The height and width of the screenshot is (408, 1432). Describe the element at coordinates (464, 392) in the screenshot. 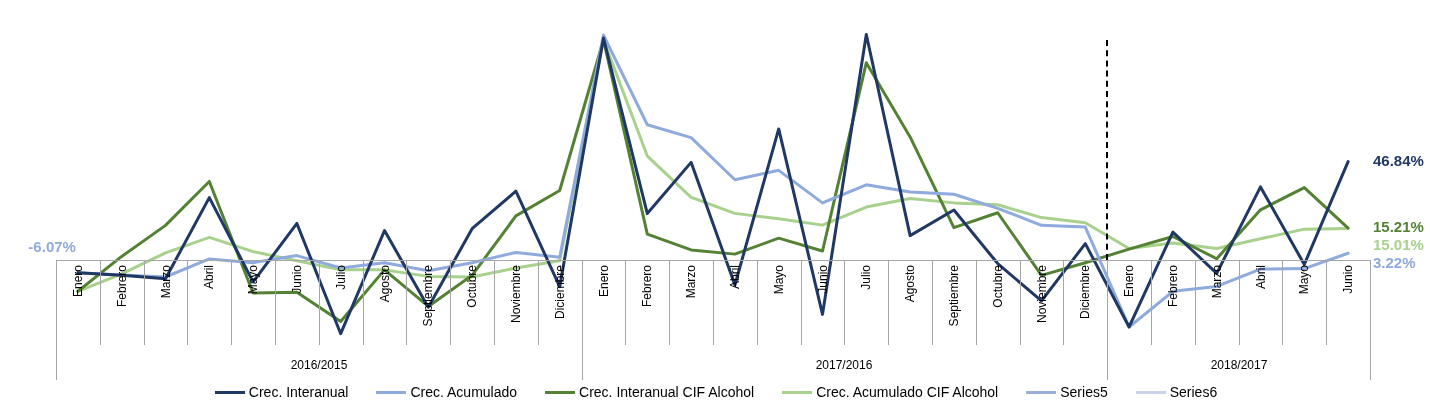

I see `legend-label: Crec. Acumulado` at that location.